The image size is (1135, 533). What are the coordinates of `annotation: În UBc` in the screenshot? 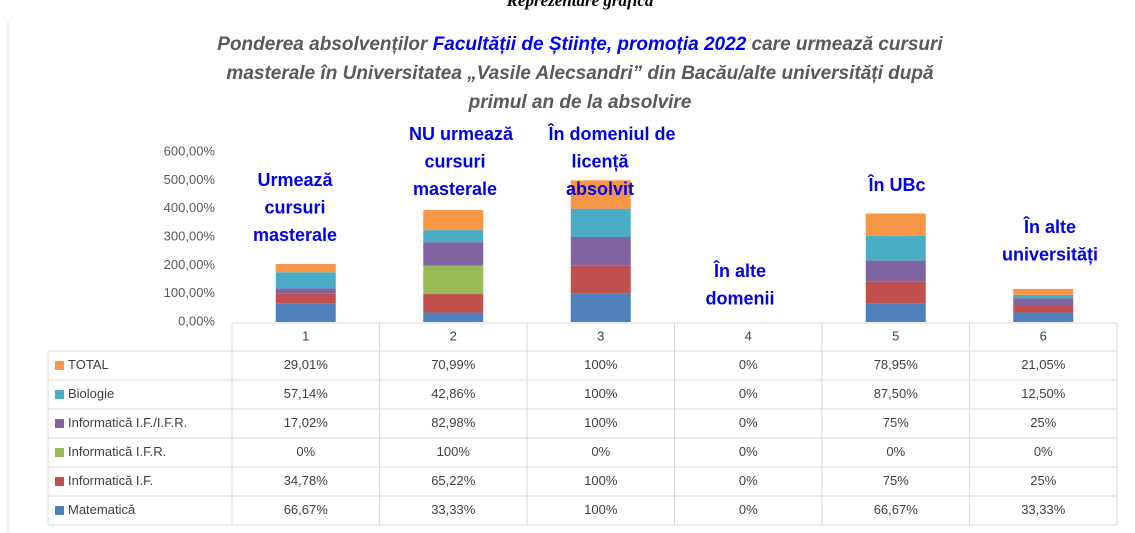 It's located at (896, 184).